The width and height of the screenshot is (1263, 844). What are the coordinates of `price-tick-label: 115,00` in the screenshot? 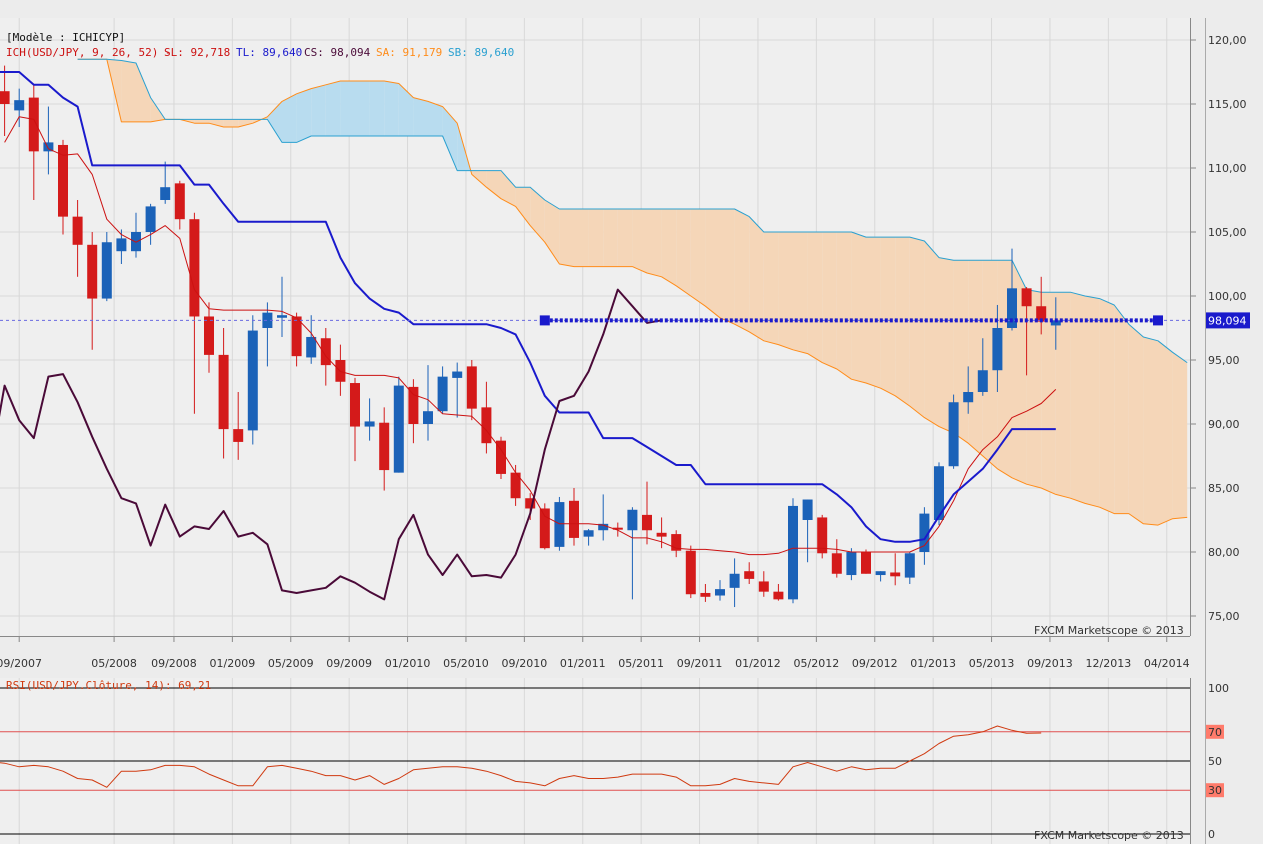 It's located at (1227, 104).